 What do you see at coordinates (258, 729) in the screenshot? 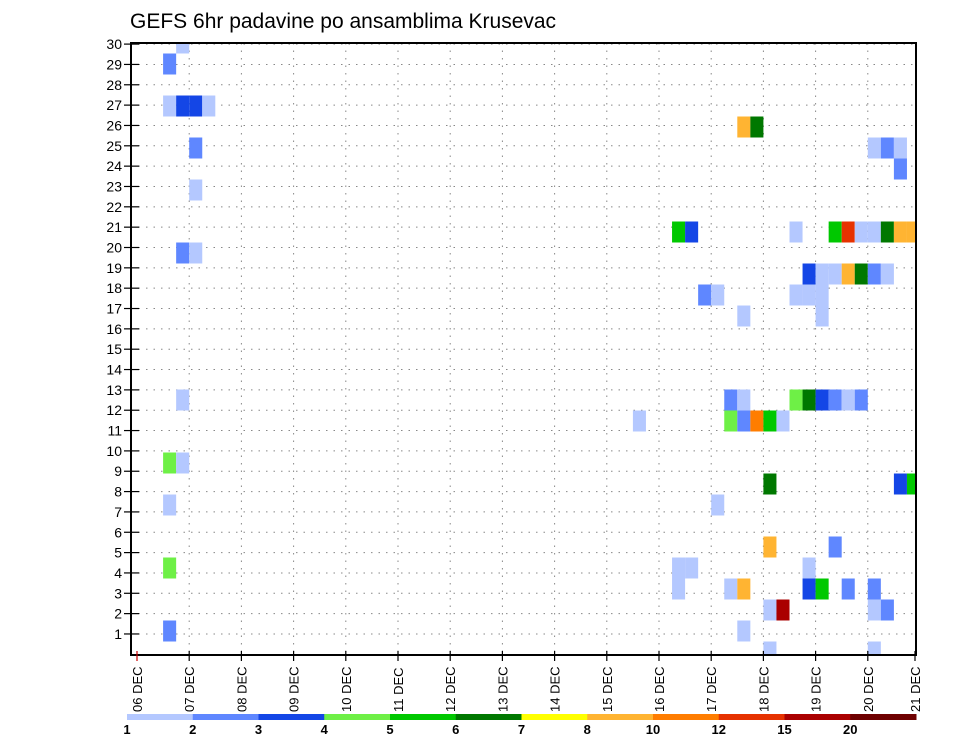
I see `colorbar-label: 3` at bounding box center [258, 729].